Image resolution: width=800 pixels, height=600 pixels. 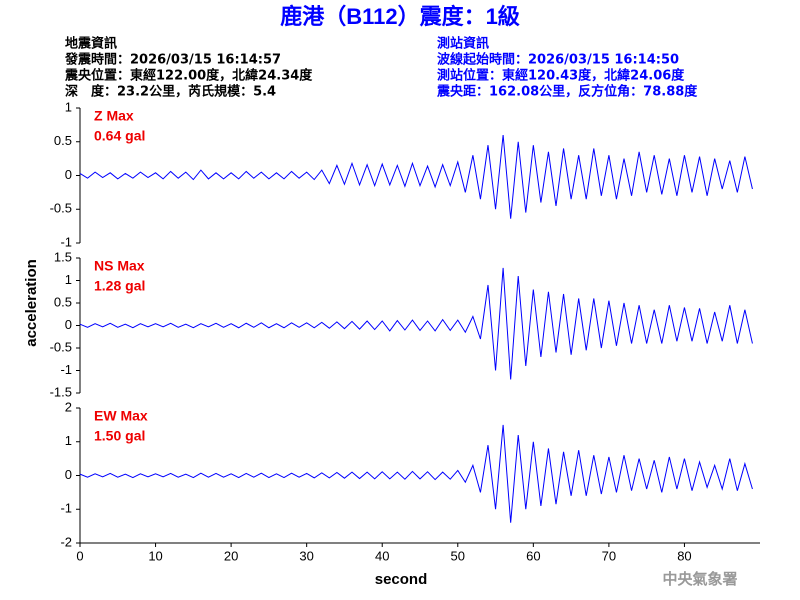 I want to click on info-line: 深 度：23.2公里，芮氏規模：5.4, so click(x=170, y=92).